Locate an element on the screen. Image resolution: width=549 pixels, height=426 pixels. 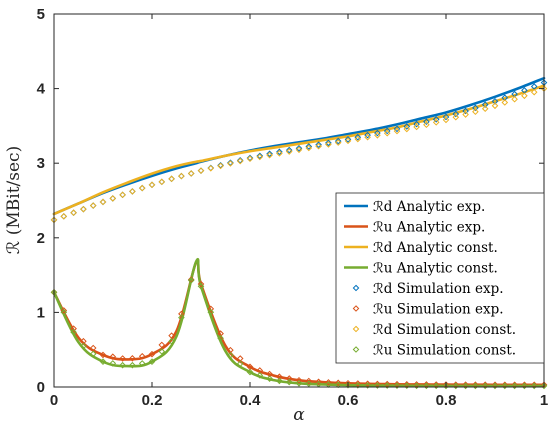
y-tick-label: 0 is located at coordinates (41, 387).